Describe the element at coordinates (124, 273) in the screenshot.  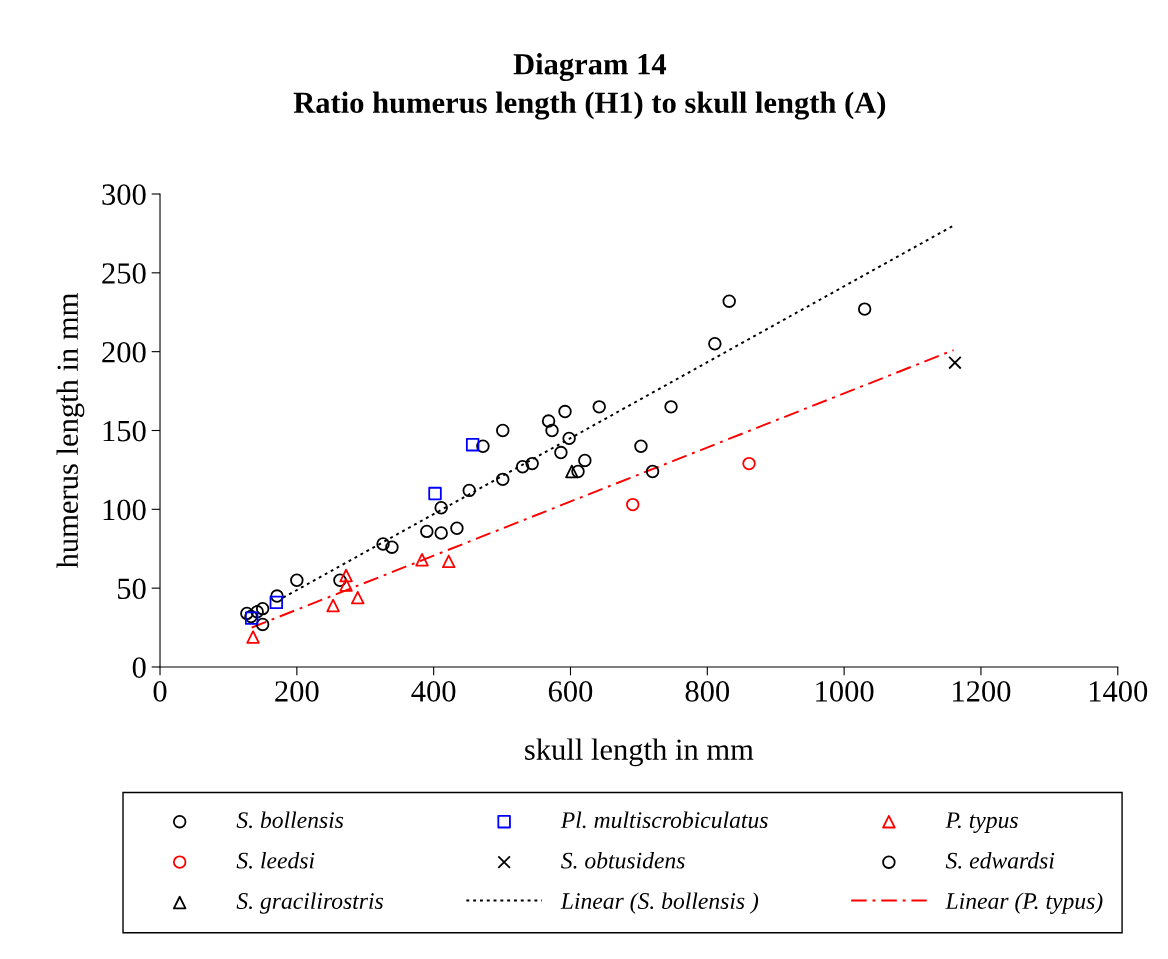
I see `y-tick-label: 250` at that location.